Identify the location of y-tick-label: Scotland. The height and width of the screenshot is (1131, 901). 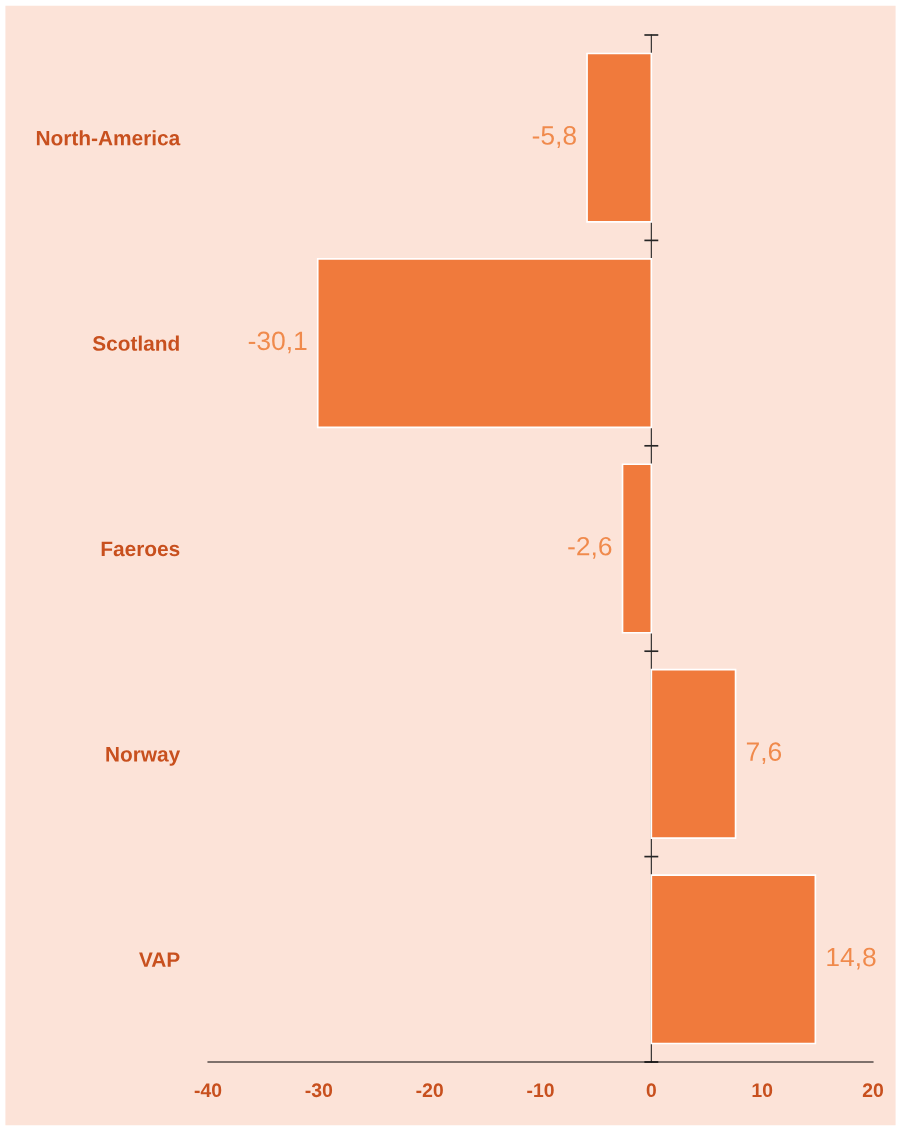
(135, 343).